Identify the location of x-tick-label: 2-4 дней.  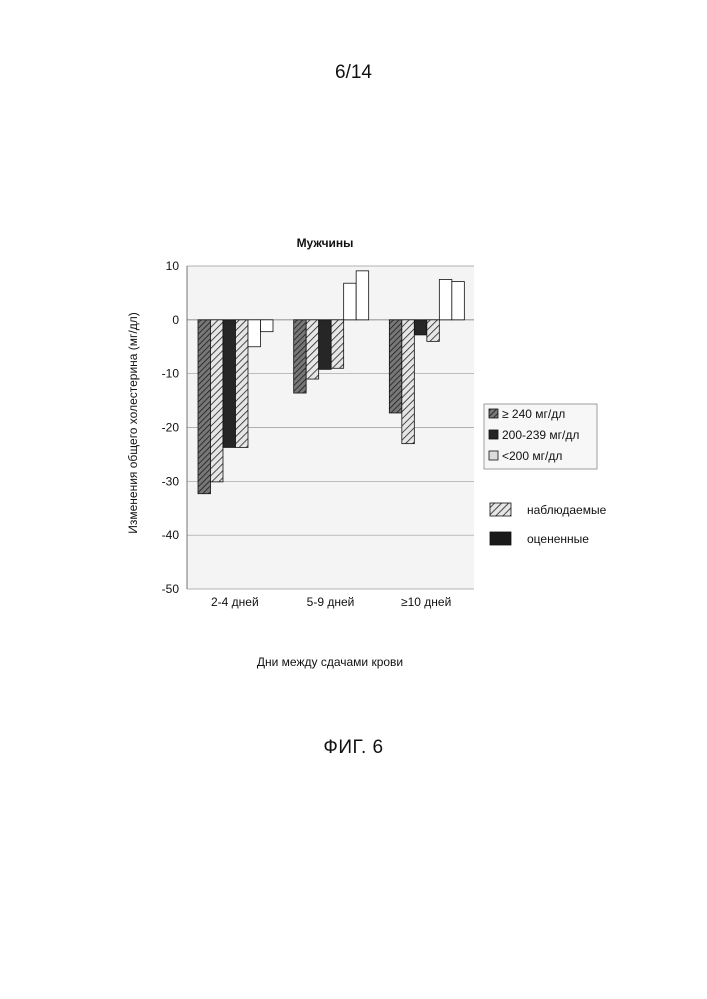
(235, 602).